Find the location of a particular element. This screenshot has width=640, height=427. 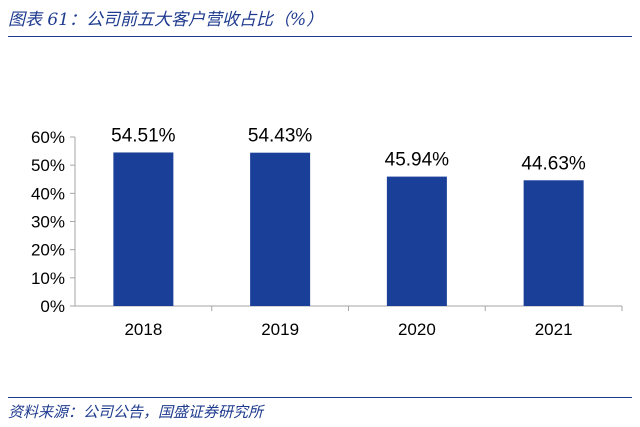

y-tick-label: 60% is located at coordinates (48, 137).